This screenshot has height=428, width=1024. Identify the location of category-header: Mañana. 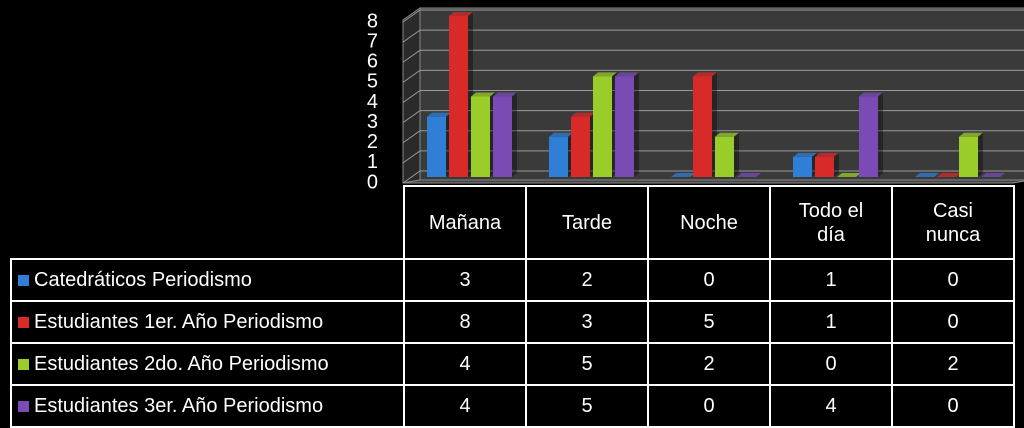
(465, 222).